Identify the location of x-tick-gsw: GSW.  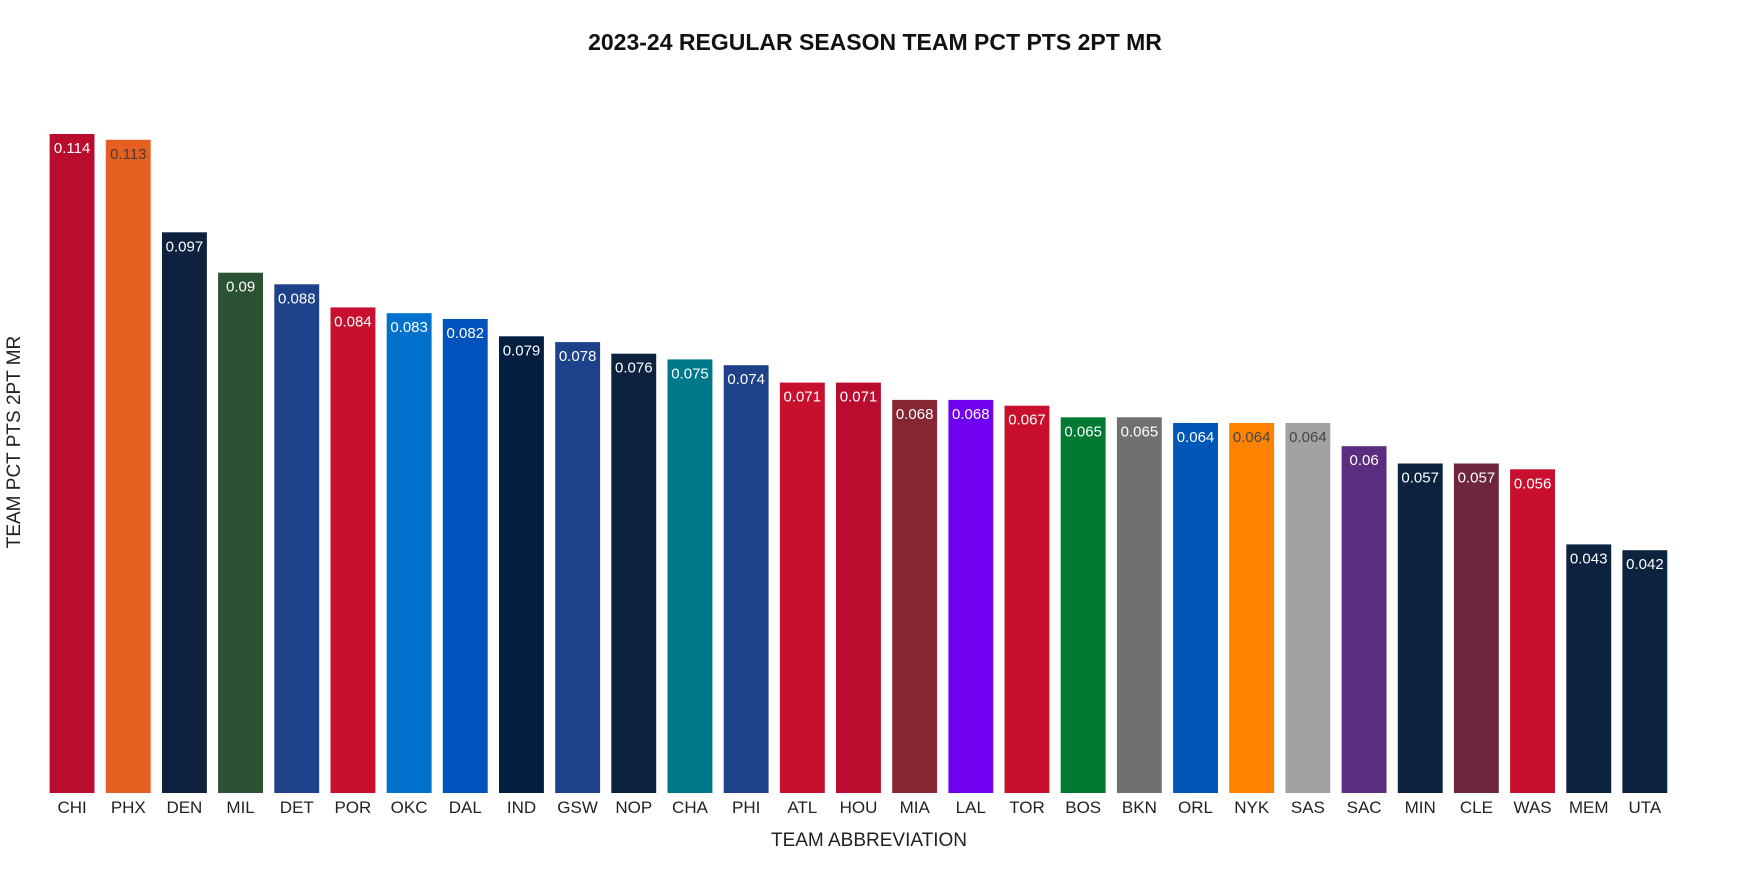
(577, 807).